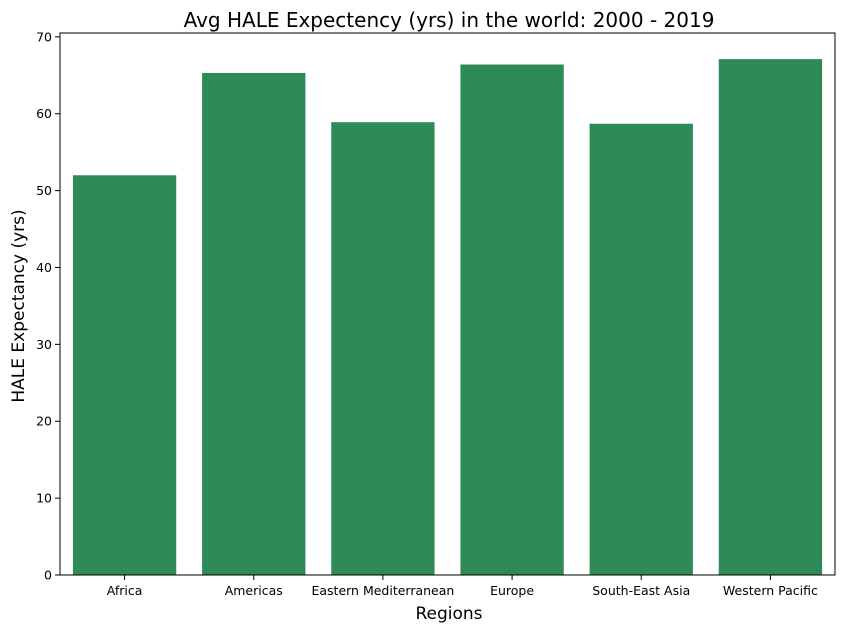 This screenshot has width=847, height=633. I want to click on y-tick-label: 10, so click(44, 498).